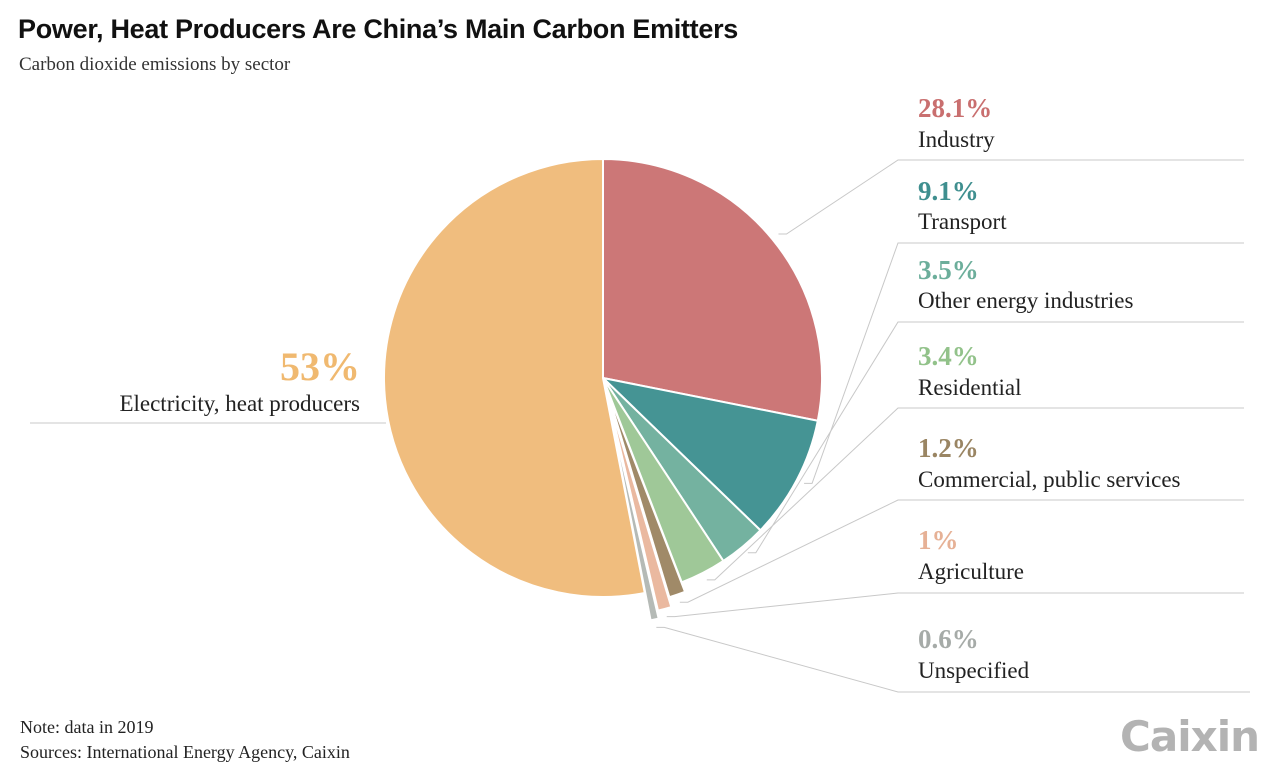 The height and width of the screenshot is (777, 1281). Describe the element at coordinates (948, 191) in the screenshot. I see `data-label-value: 9.1%` at that location.